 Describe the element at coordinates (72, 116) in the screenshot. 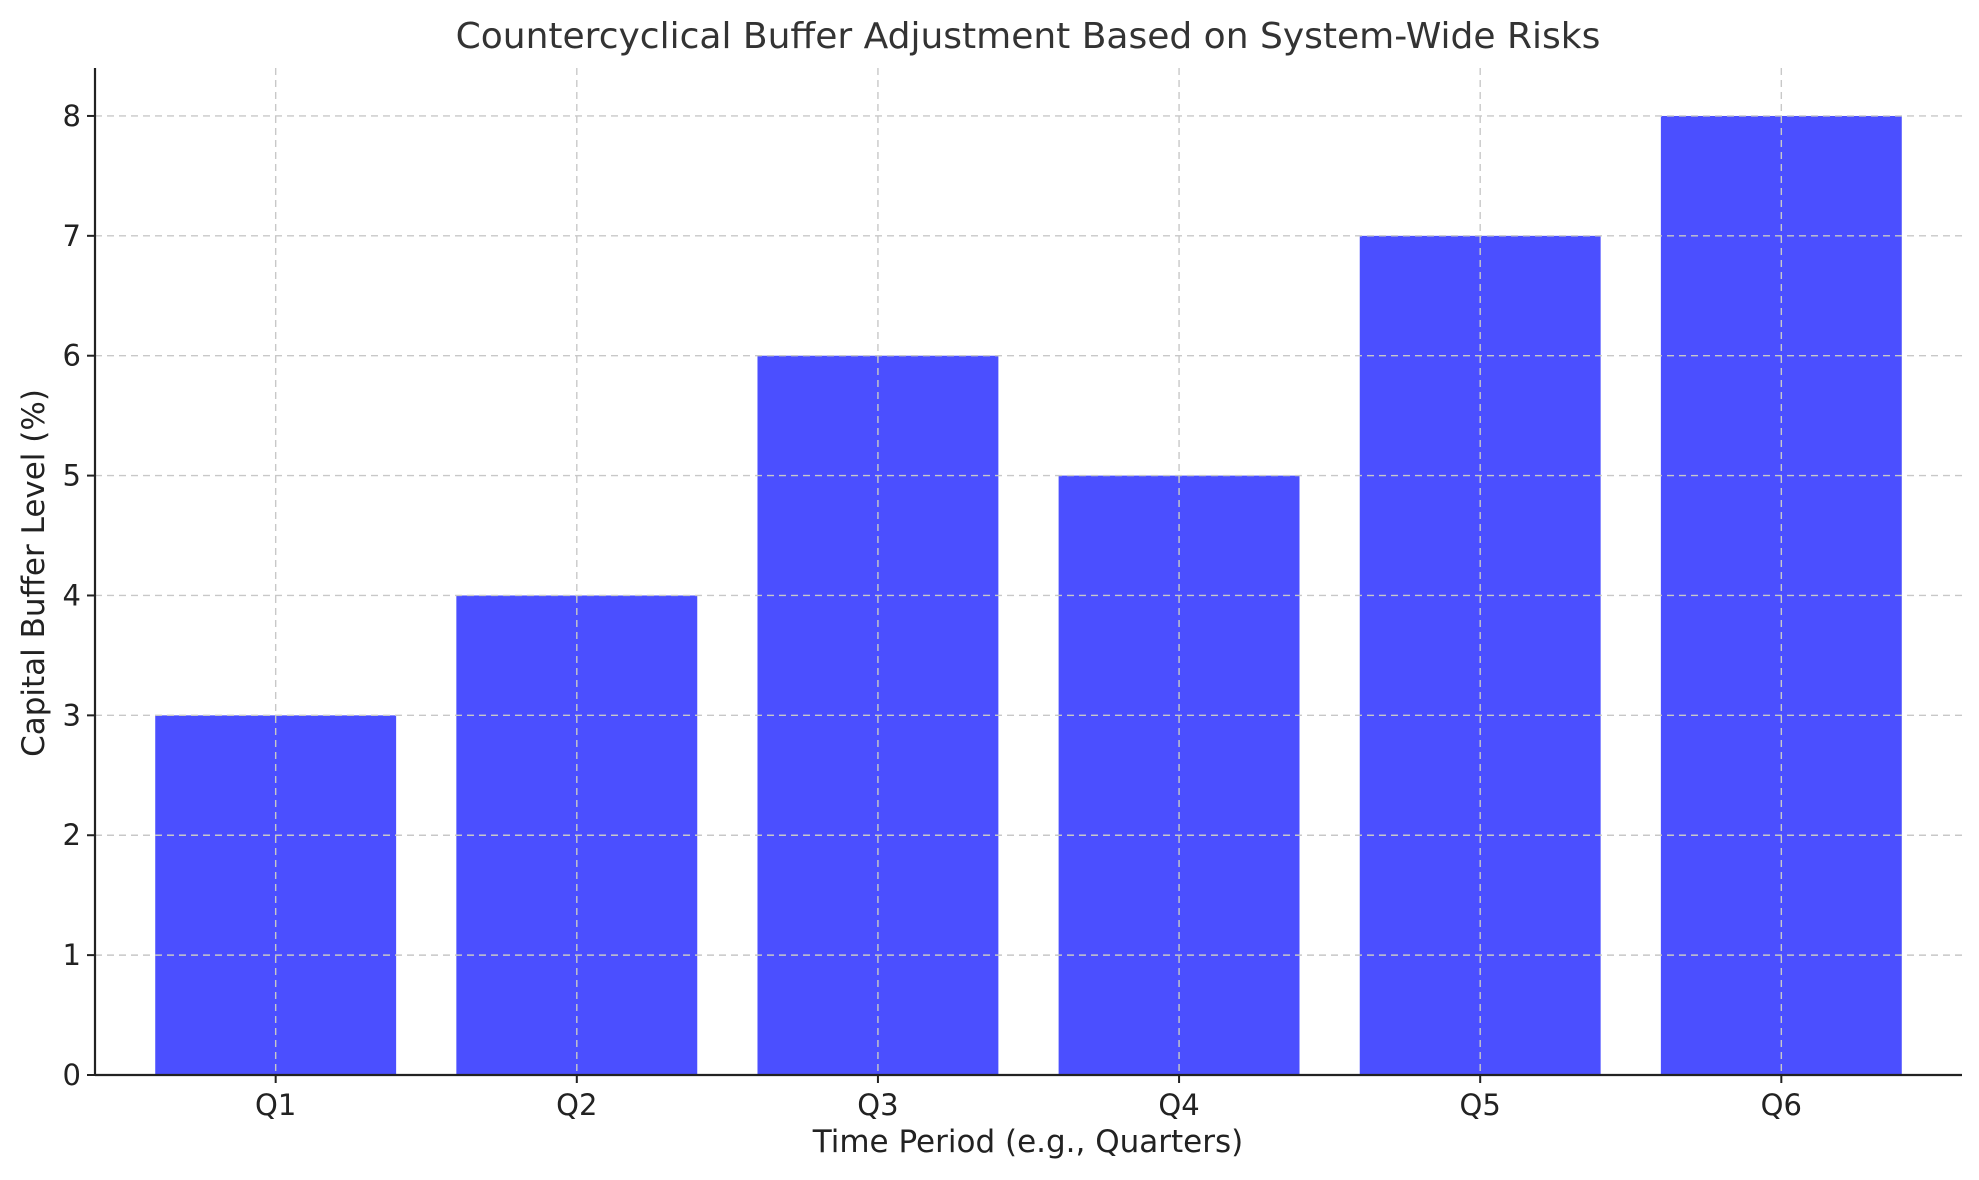

I see `y-tick-label-8: 8` at that location.